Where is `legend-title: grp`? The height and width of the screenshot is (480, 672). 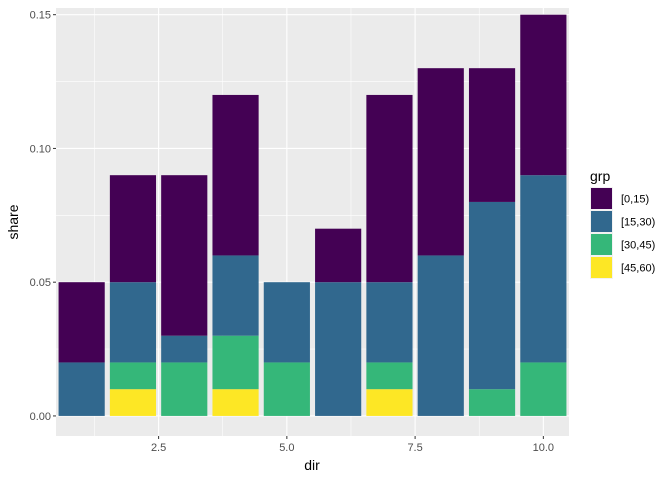 legend-title: grp is located at coordinates (600, 176).